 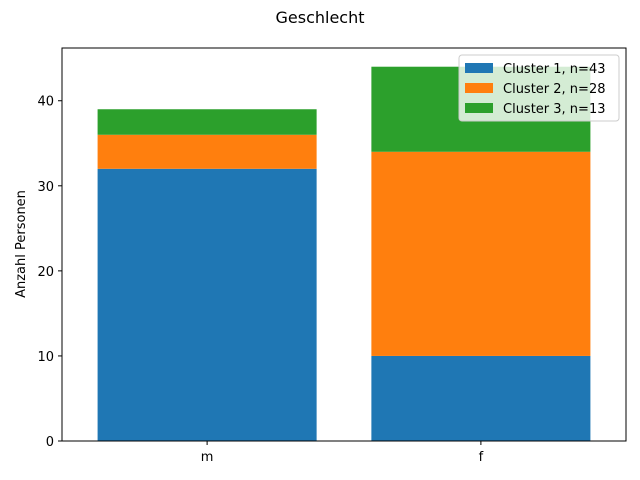 What do you see at coordinates (554, 69) in the screenshot?
I see `legend-label-1: Cluster 1, n=43` at bounding box center [554, 69].